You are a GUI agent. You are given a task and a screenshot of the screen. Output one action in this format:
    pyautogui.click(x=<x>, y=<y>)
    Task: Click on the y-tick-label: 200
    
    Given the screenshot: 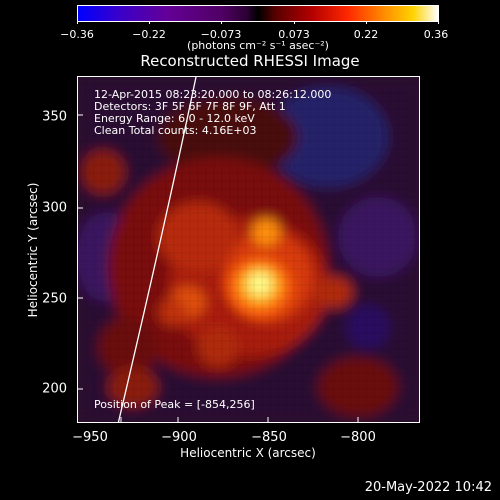 What is the action you would take?
    pyautogui.click(x=54, y=389)
    